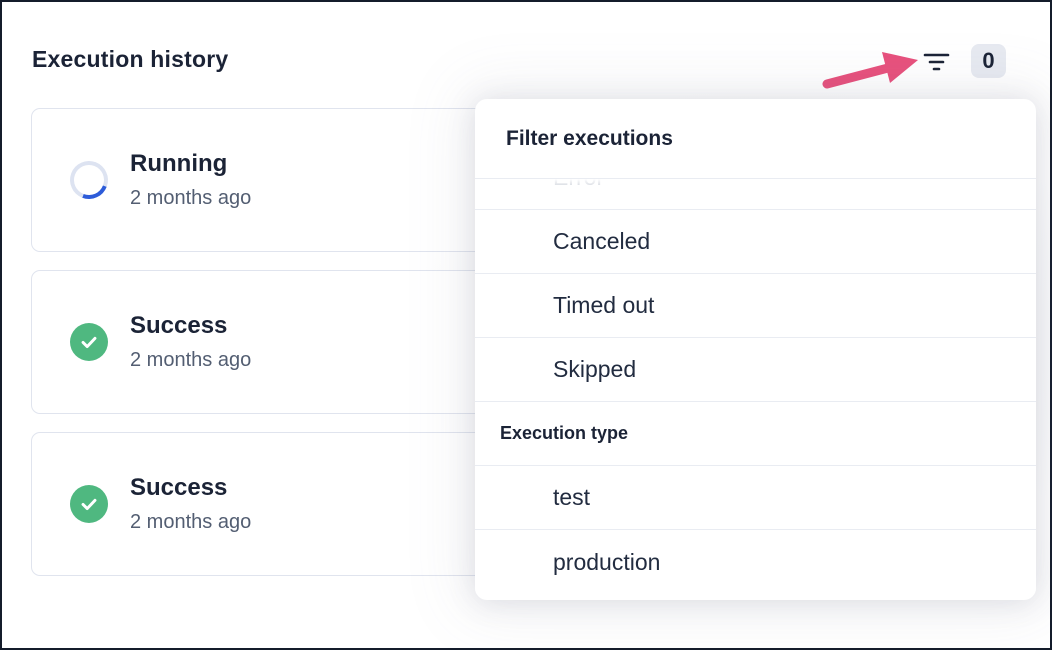  What do you see at coordinates (755, 194) in the screenshot?
I see `filter-option-error: Error` at bounding box center [755, 194].